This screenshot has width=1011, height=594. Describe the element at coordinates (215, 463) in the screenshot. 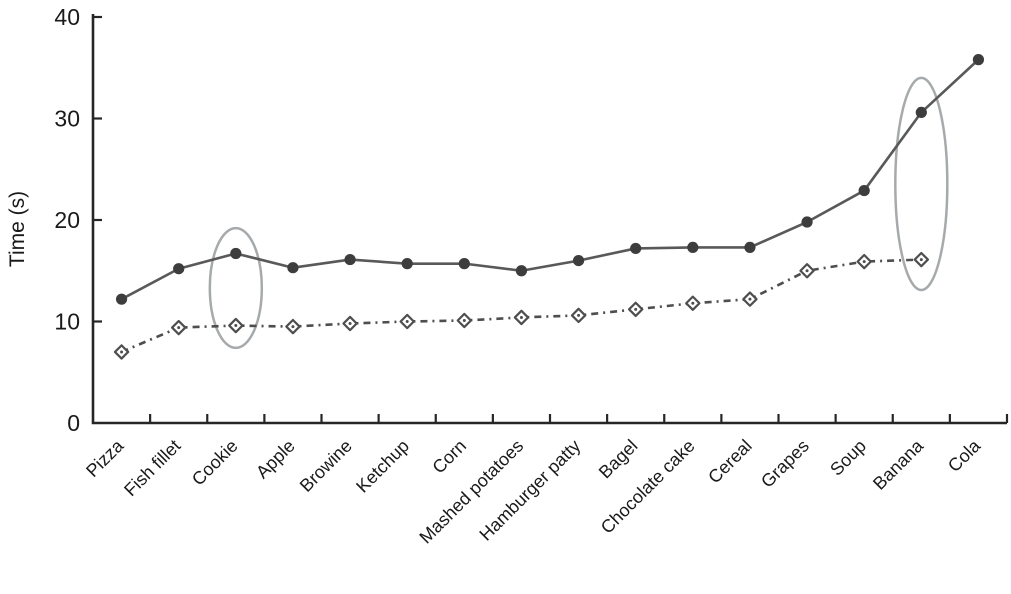

I see `x-category-label: Cookie` at that location.